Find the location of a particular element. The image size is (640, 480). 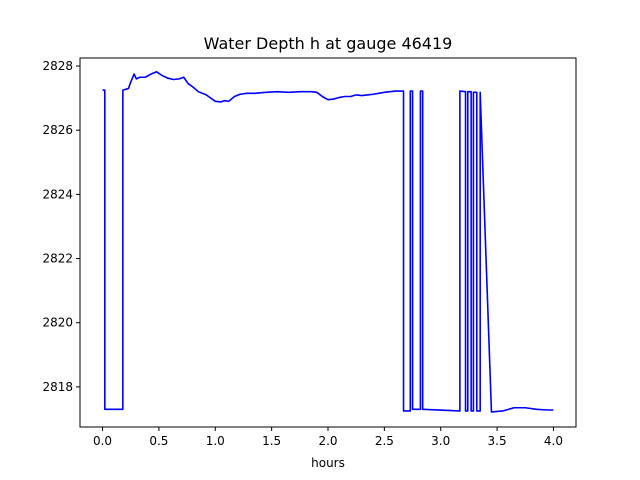

y-tick-label: 2826 is located at coordinates (57, 130).